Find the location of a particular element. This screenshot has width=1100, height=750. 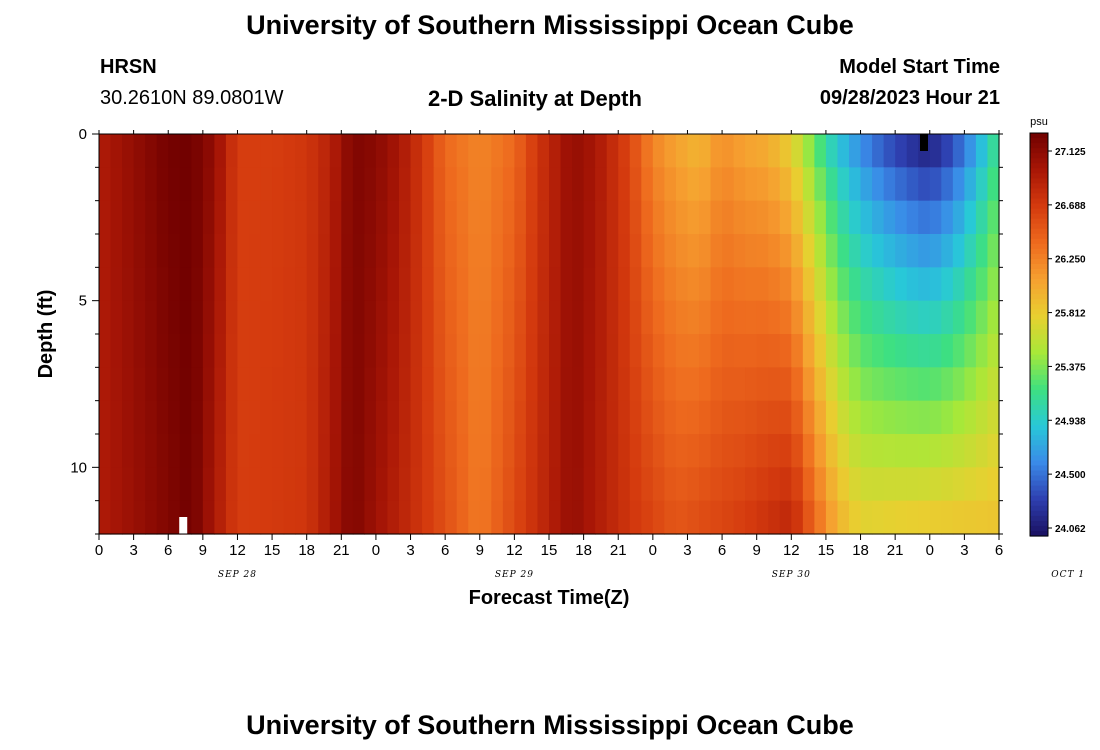

x-tick-label: 15 is located at coordinates (549, 550).